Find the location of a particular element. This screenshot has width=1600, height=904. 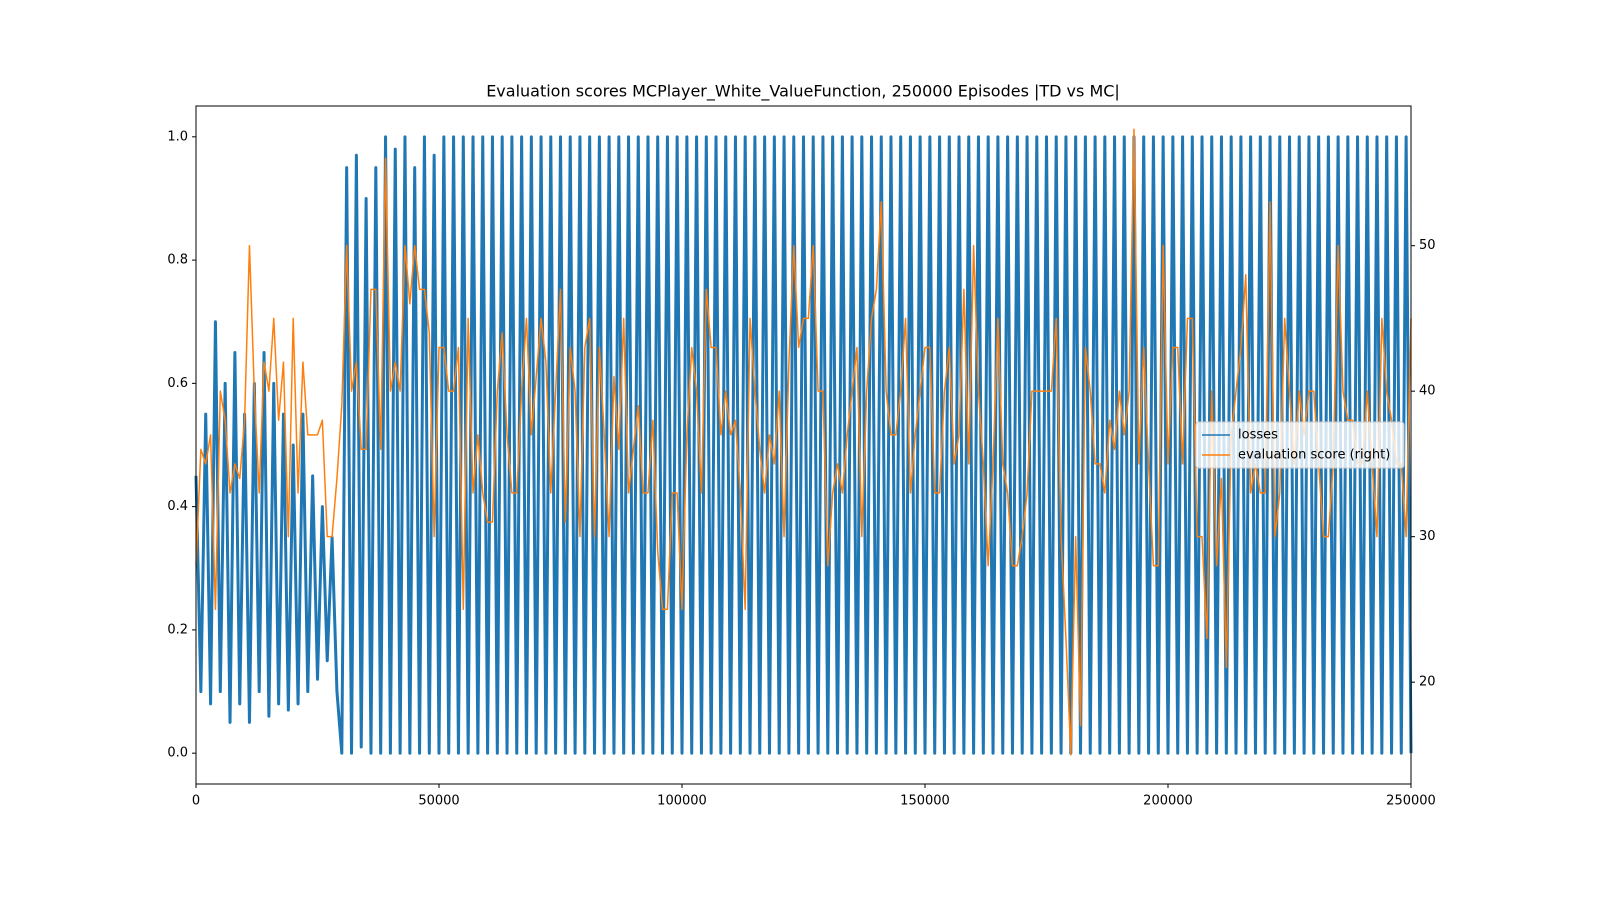

y2-tick-label: 30 is located at coordinates (1427, 536).